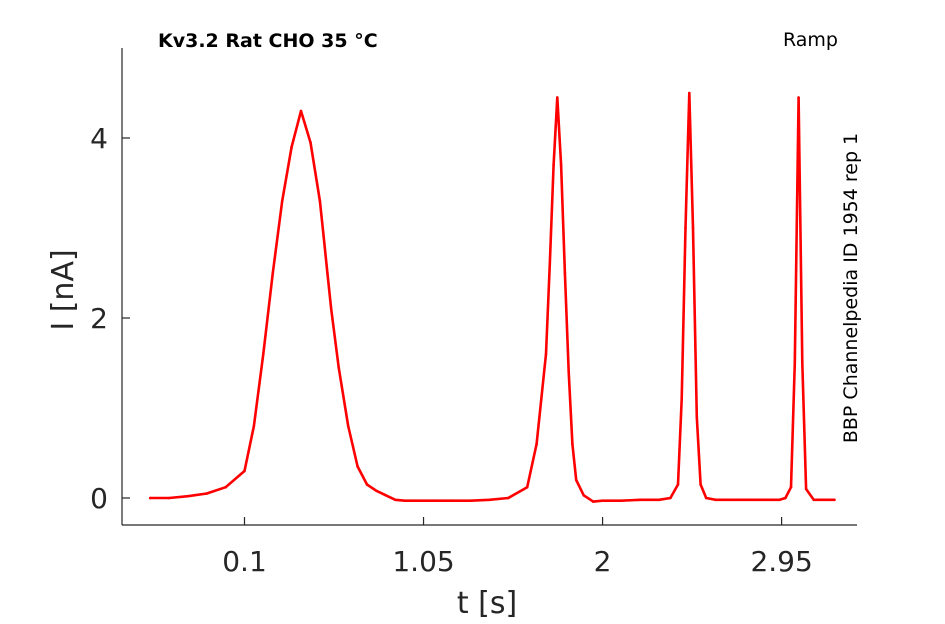 This screenshot has height=624, width=945. I want to click on x-tick-label: 1.05, so click(423, 561).